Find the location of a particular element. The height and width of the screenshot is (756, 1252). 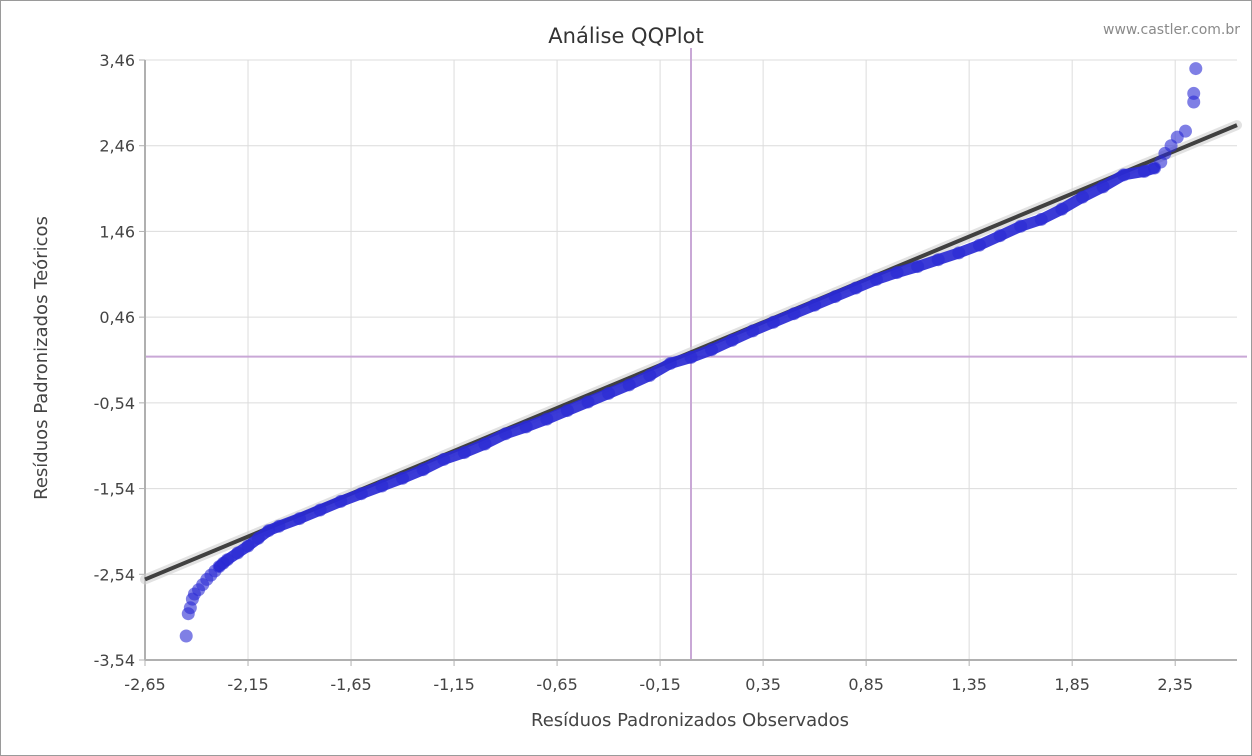

y-tick-labels: 3,46 2,46 1,46 0,46 -0,54 -1,54 -2,54 -3,54 is located at coordinates (114, 360).